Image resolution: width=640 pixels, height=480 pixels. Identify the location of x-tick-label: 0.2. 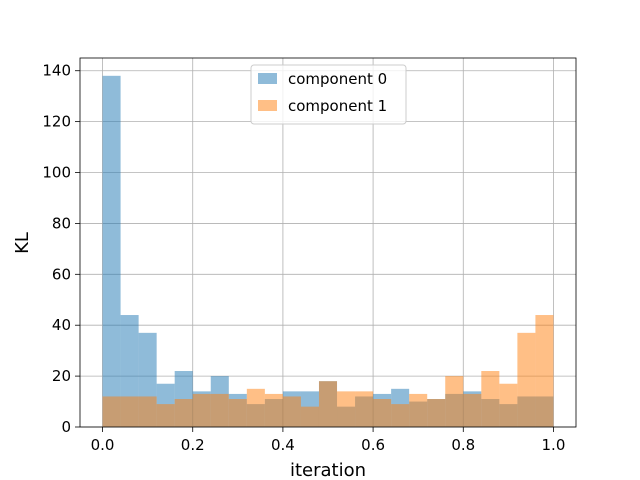
(193, 445).